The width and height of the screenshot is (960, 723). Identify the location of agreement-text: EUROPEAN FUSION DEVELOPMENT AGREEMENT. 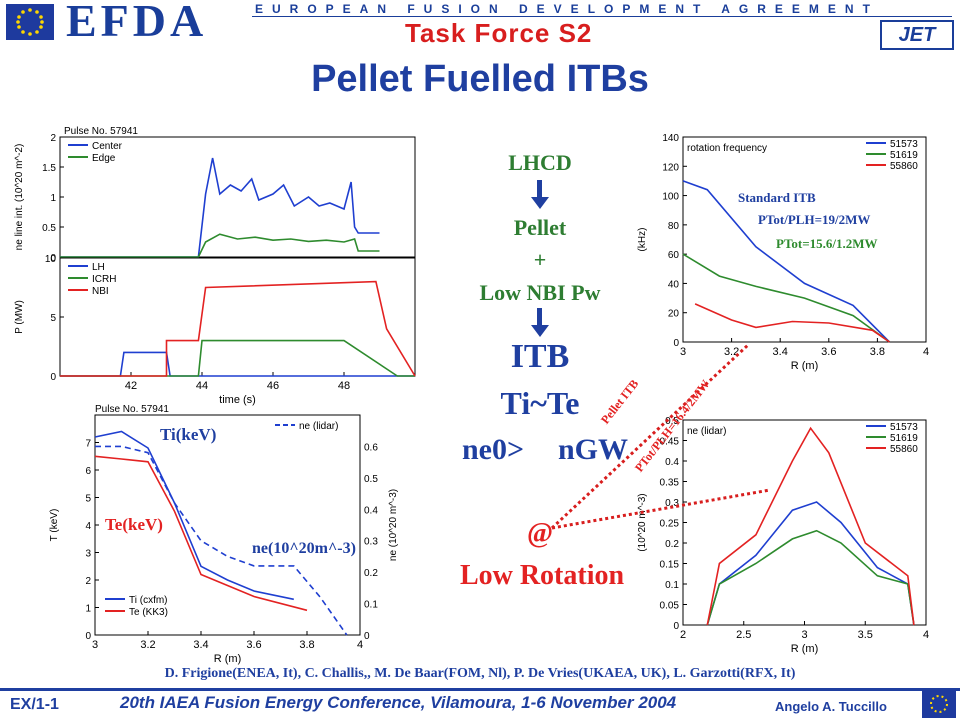
(567, 9).